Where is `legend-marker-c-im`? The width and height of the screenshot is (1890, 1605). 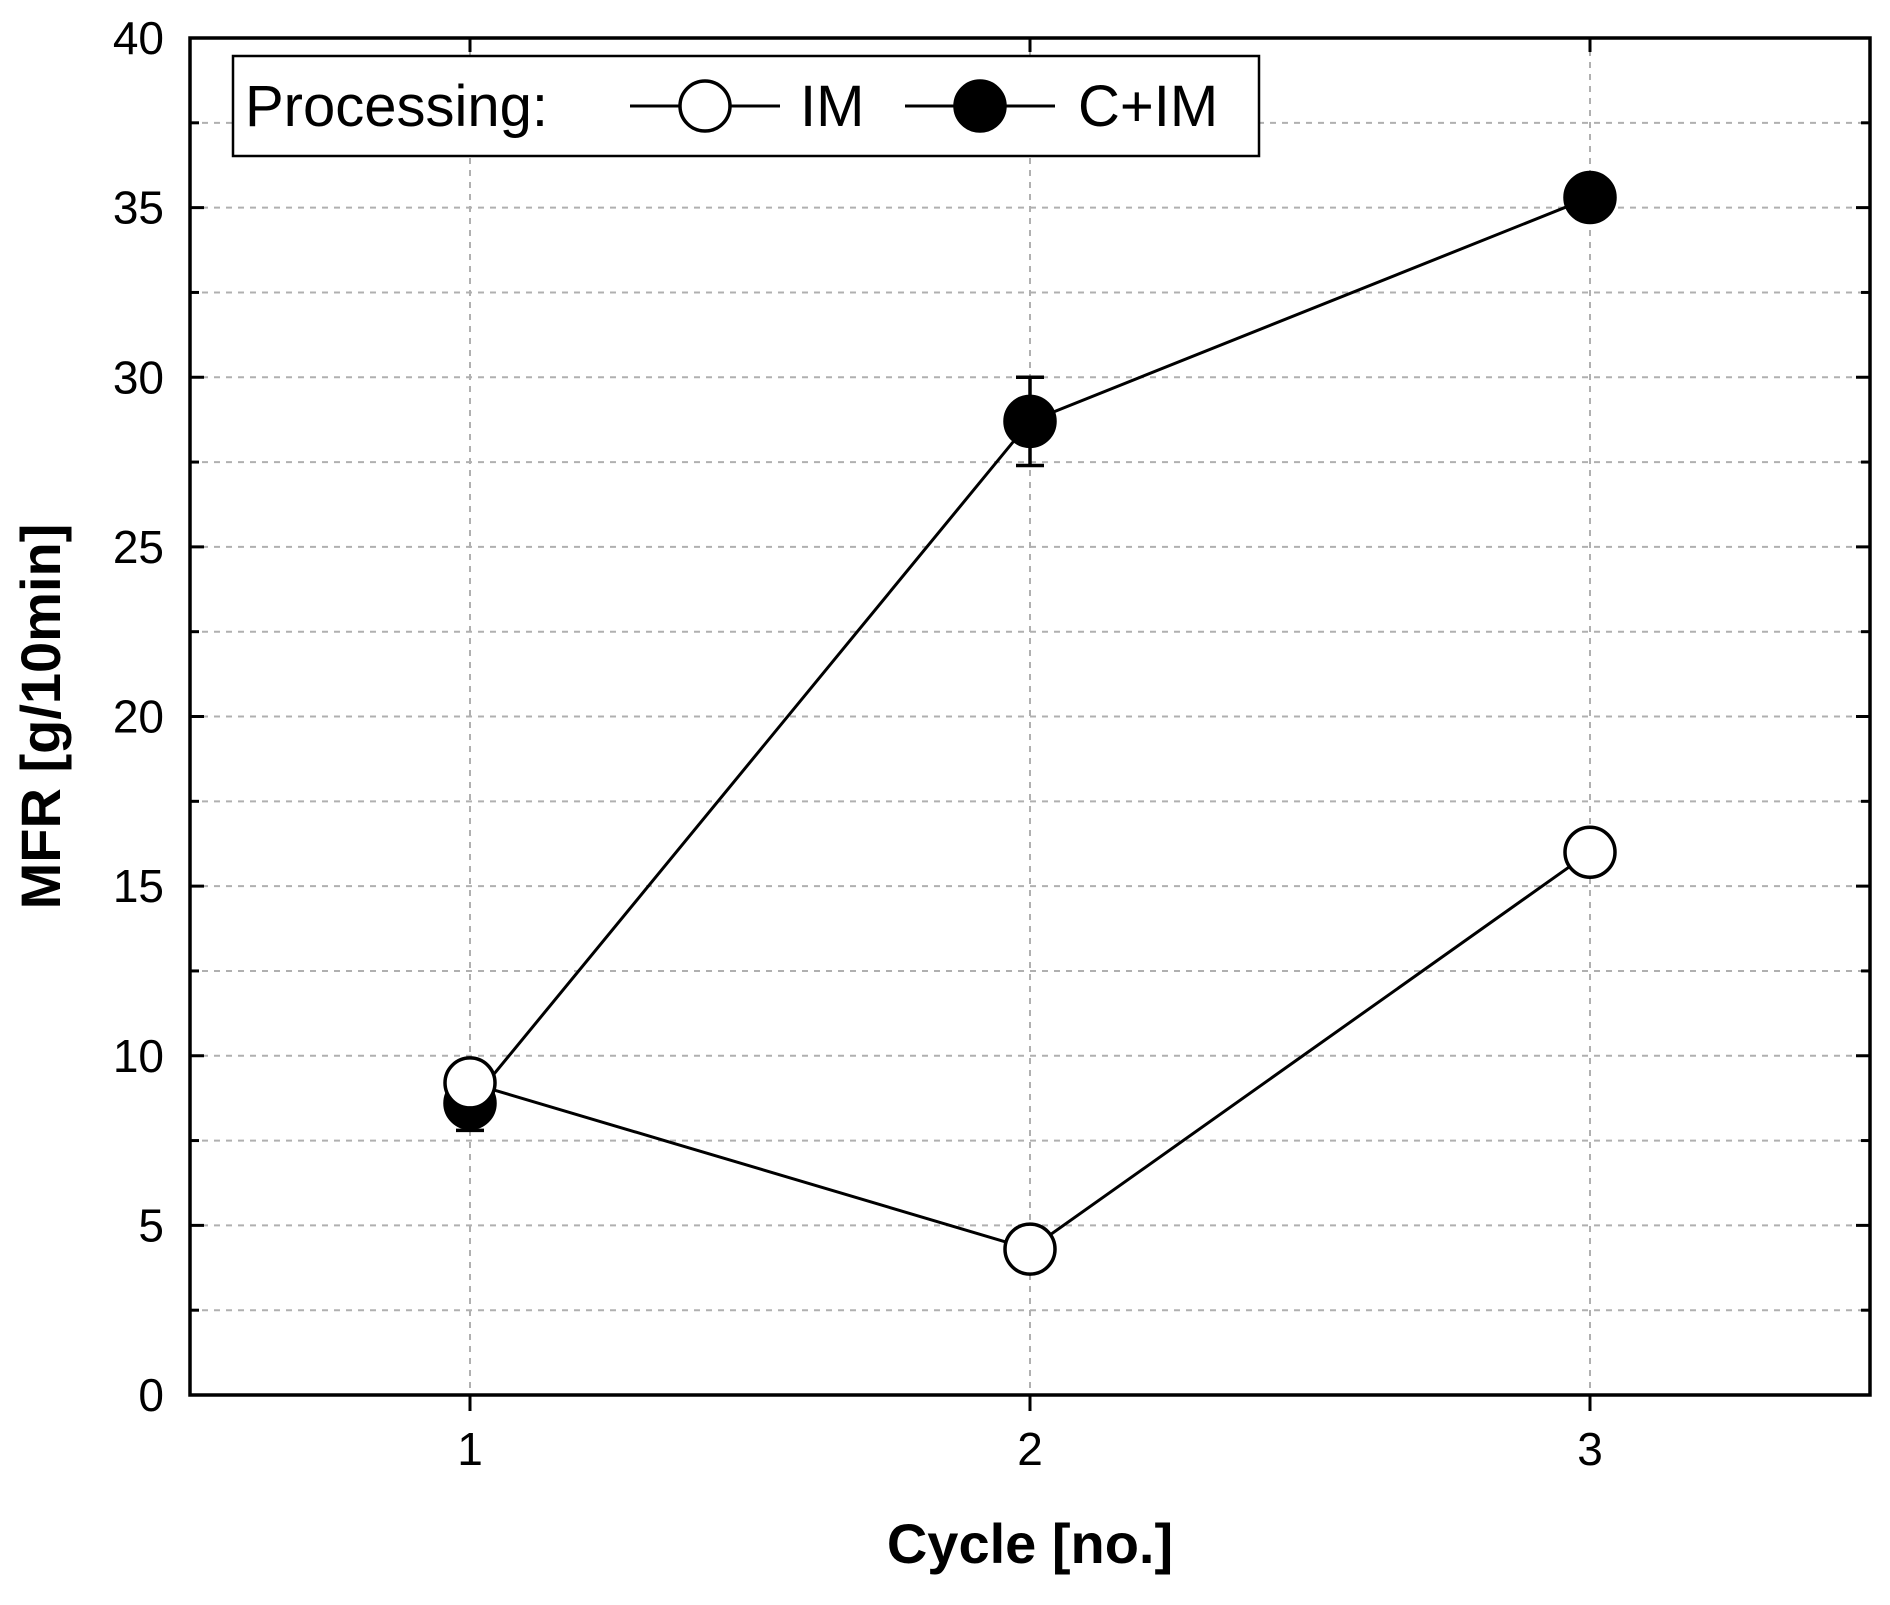
legend-marker-c-im is located at coordinates (980, 106).